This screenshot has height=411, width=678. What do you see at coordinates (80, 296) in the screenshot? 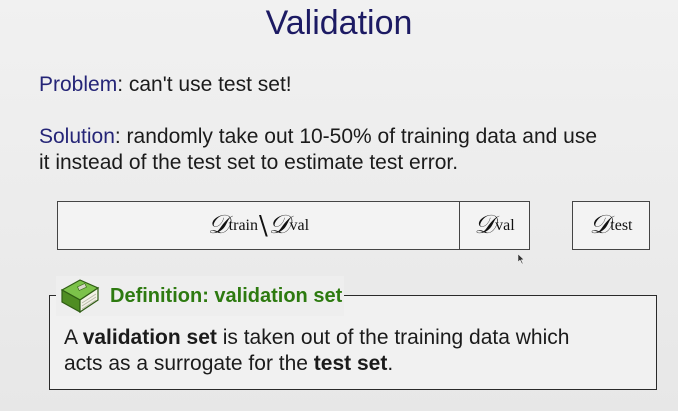
I see `book-icon` at bounding box center [80, 296].